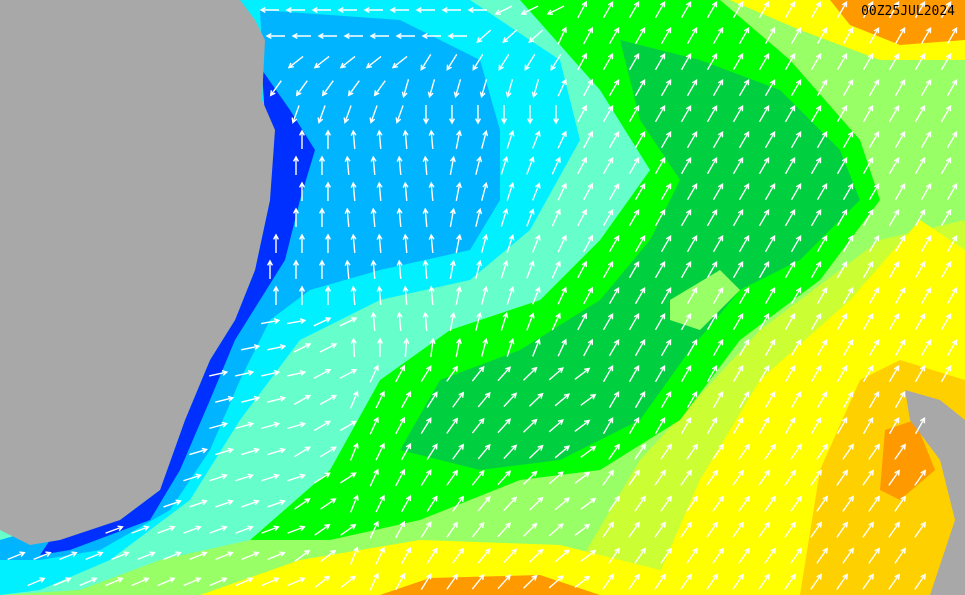  What do you see at coordinates (440, 567) in the screenshot?
I see `wave-zone-yellow-s` at bounding box center [440, 567].